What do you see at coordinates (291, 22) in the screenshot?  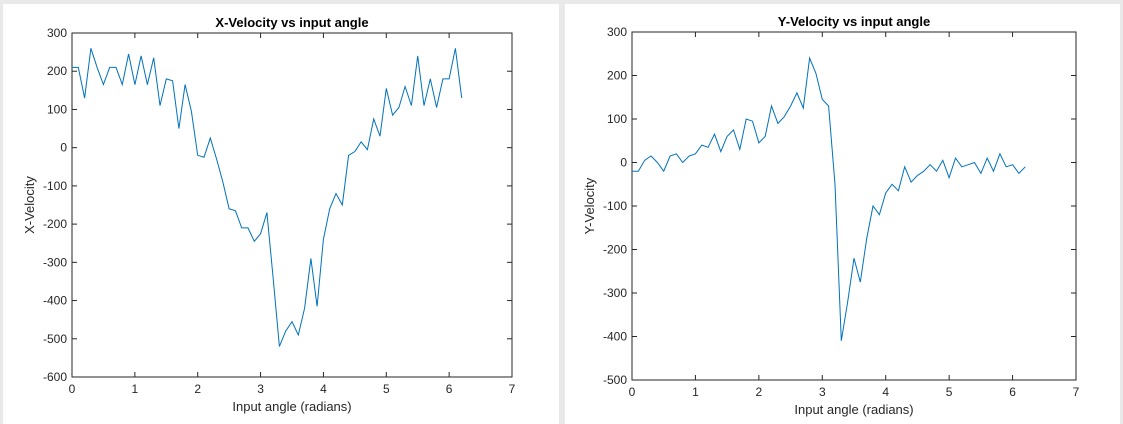 I see `chart-title: X-Velocity vs input angle` at bounding box center [291, 22].